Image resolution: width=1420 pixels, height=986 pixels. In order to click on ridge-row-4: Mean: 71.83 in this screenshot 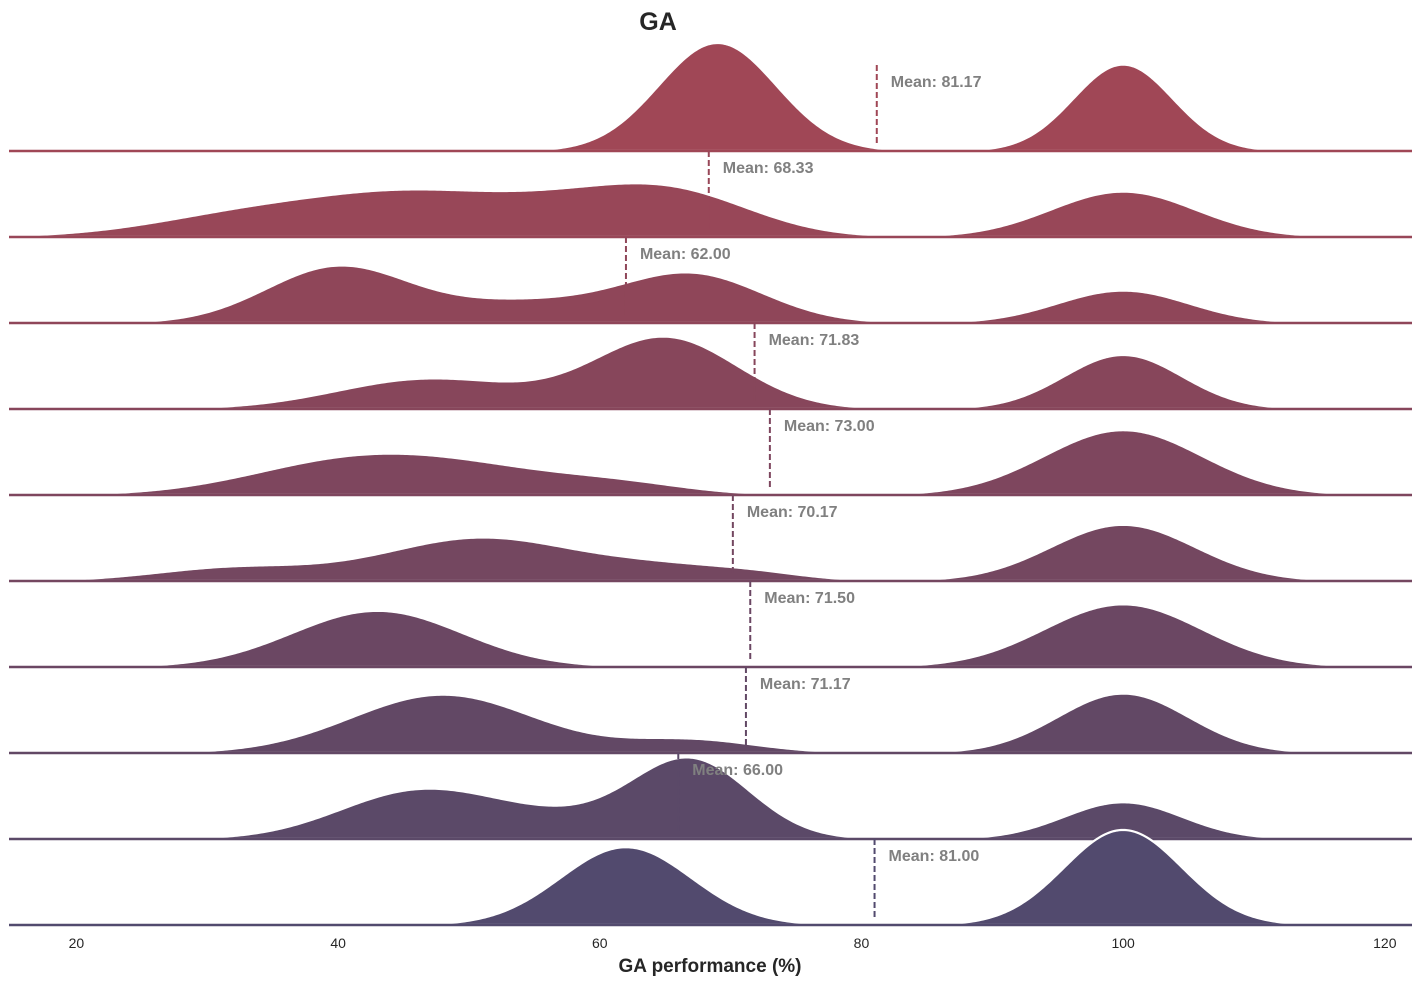, I will do `click(710, 367)`.